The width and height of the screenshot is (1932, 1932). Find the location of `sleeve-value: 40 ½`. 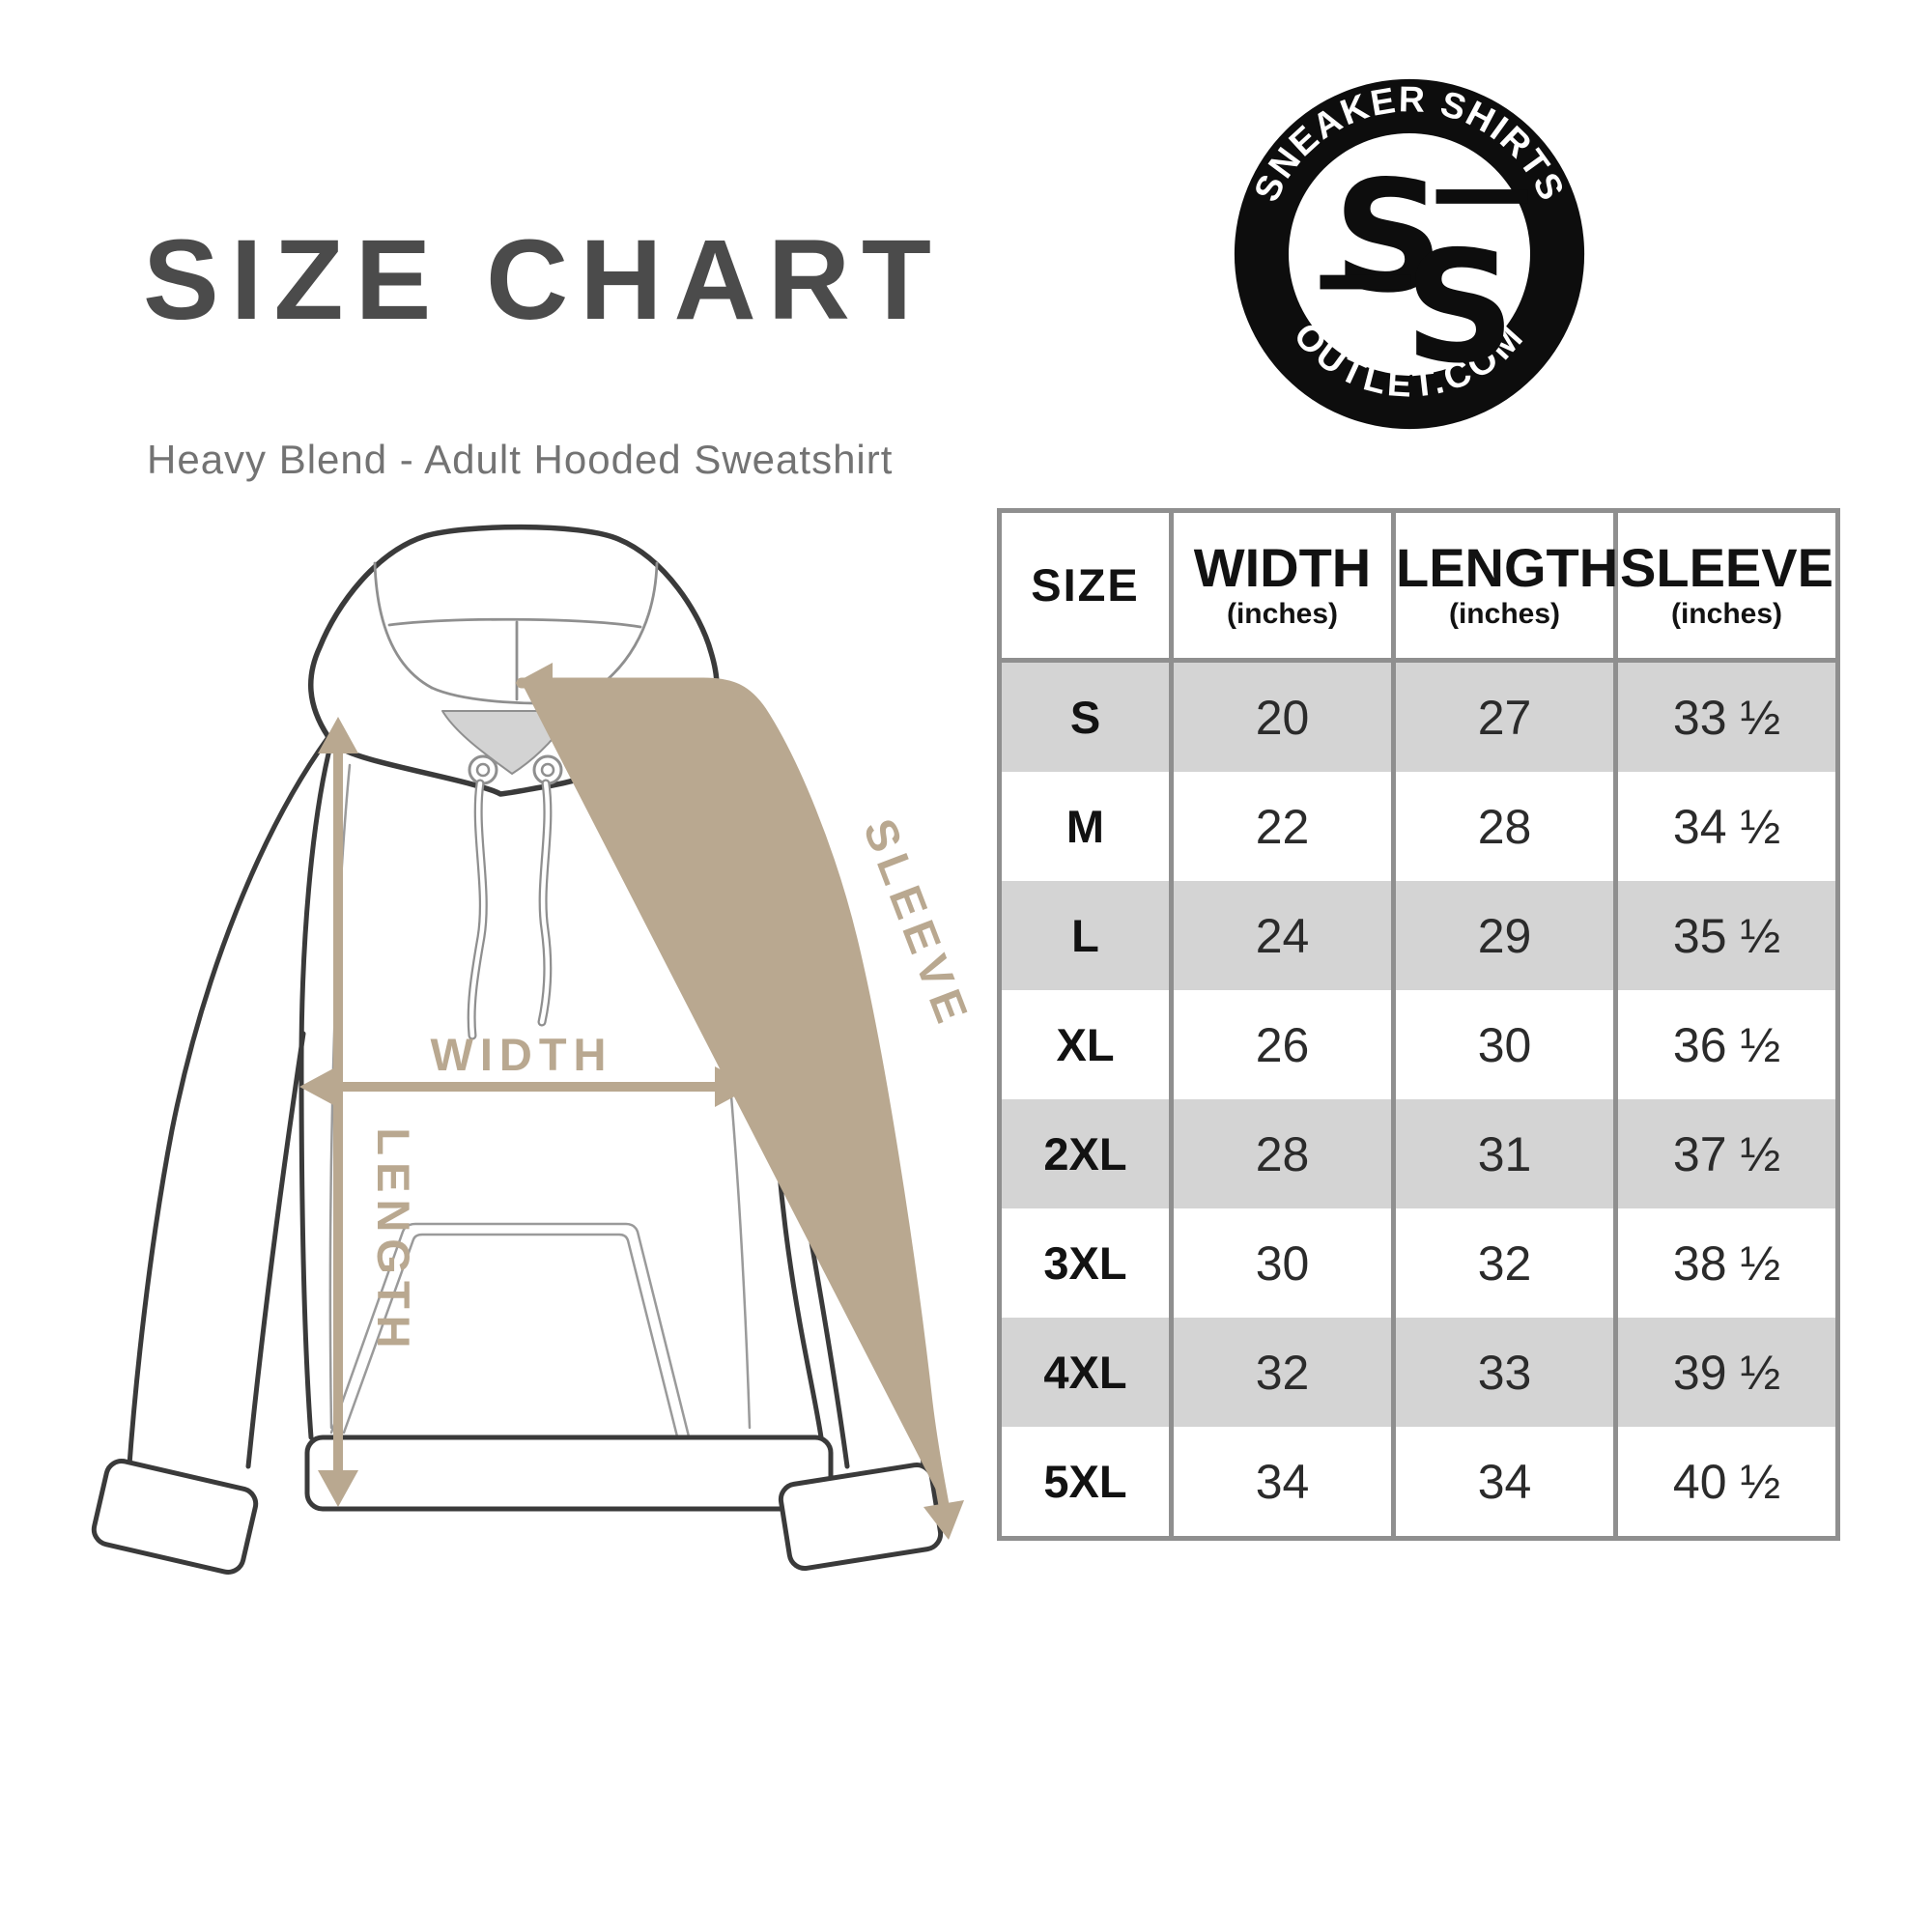

sleeve-value: 40 ½ is located at coordinates (1725, 1483).